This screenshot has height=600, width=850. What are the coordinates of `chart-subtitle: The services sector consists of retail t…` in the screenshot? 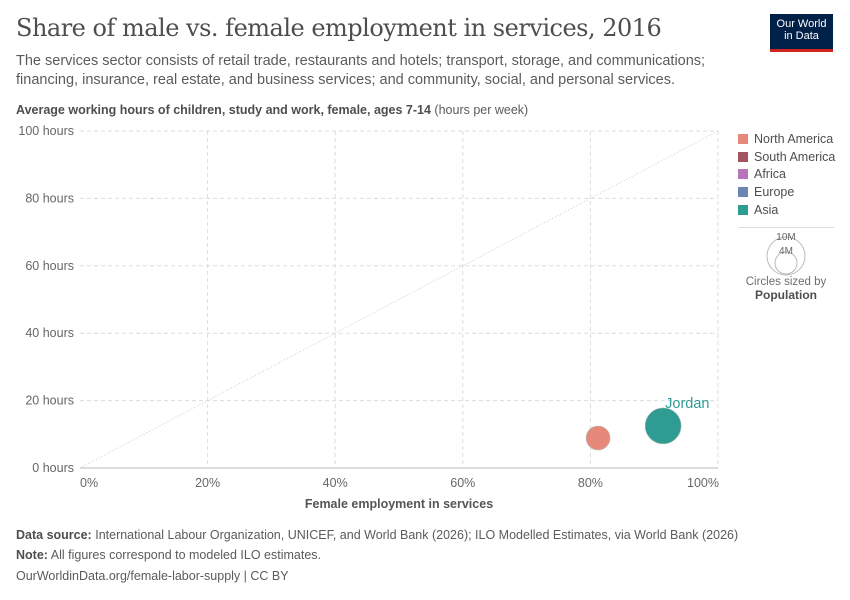 It's located at (361, 70).